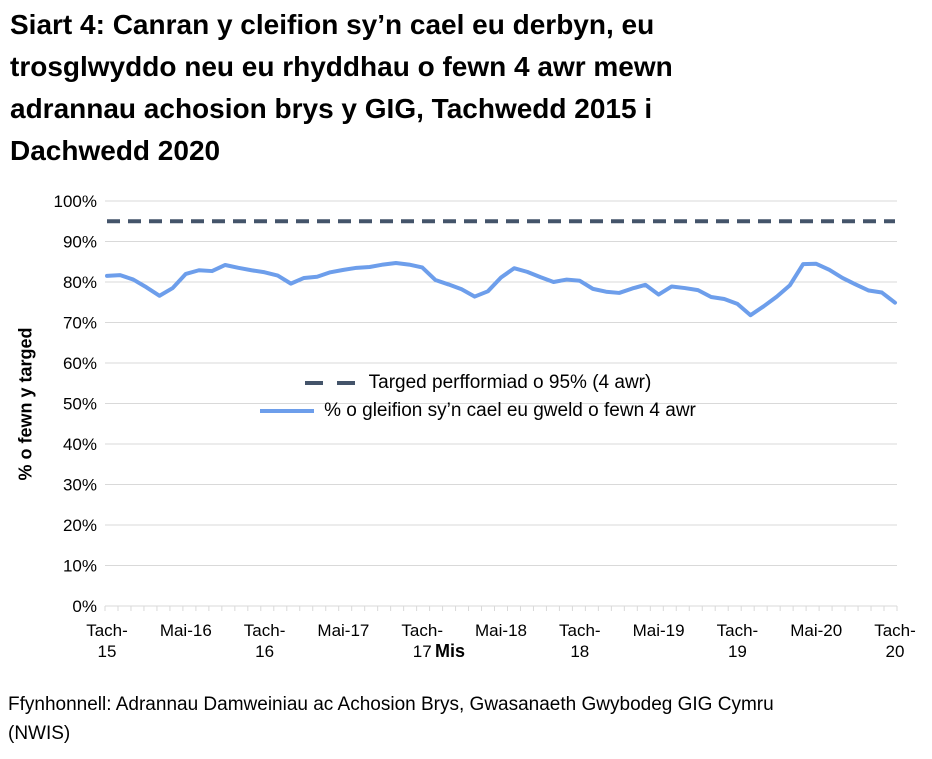  I want to click on y-tick-label: 90%, so click(80, 242).